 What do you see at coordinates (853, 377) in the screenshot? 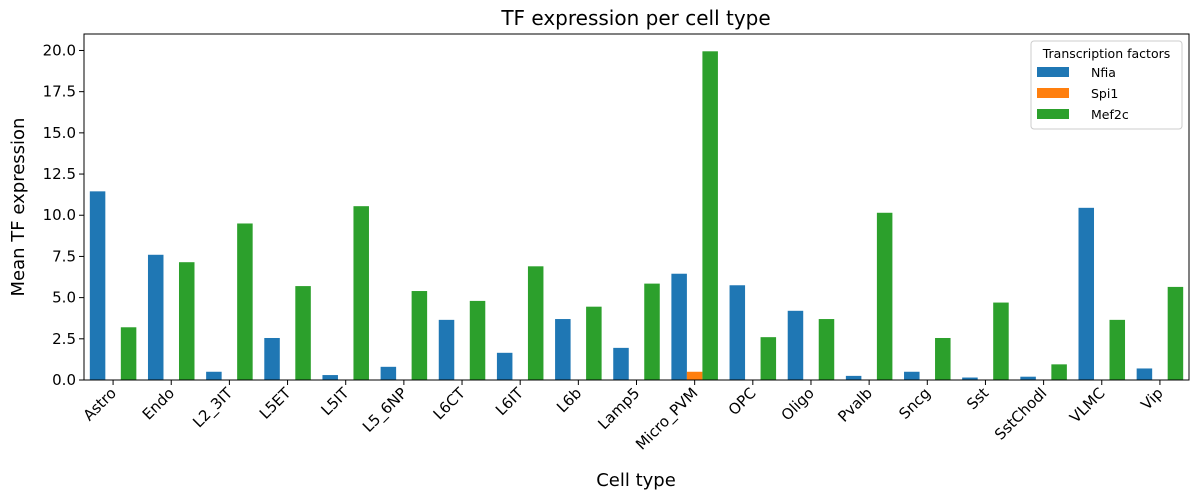
I see `bar-nfia-pvalb` at bounding box center [853, 377].